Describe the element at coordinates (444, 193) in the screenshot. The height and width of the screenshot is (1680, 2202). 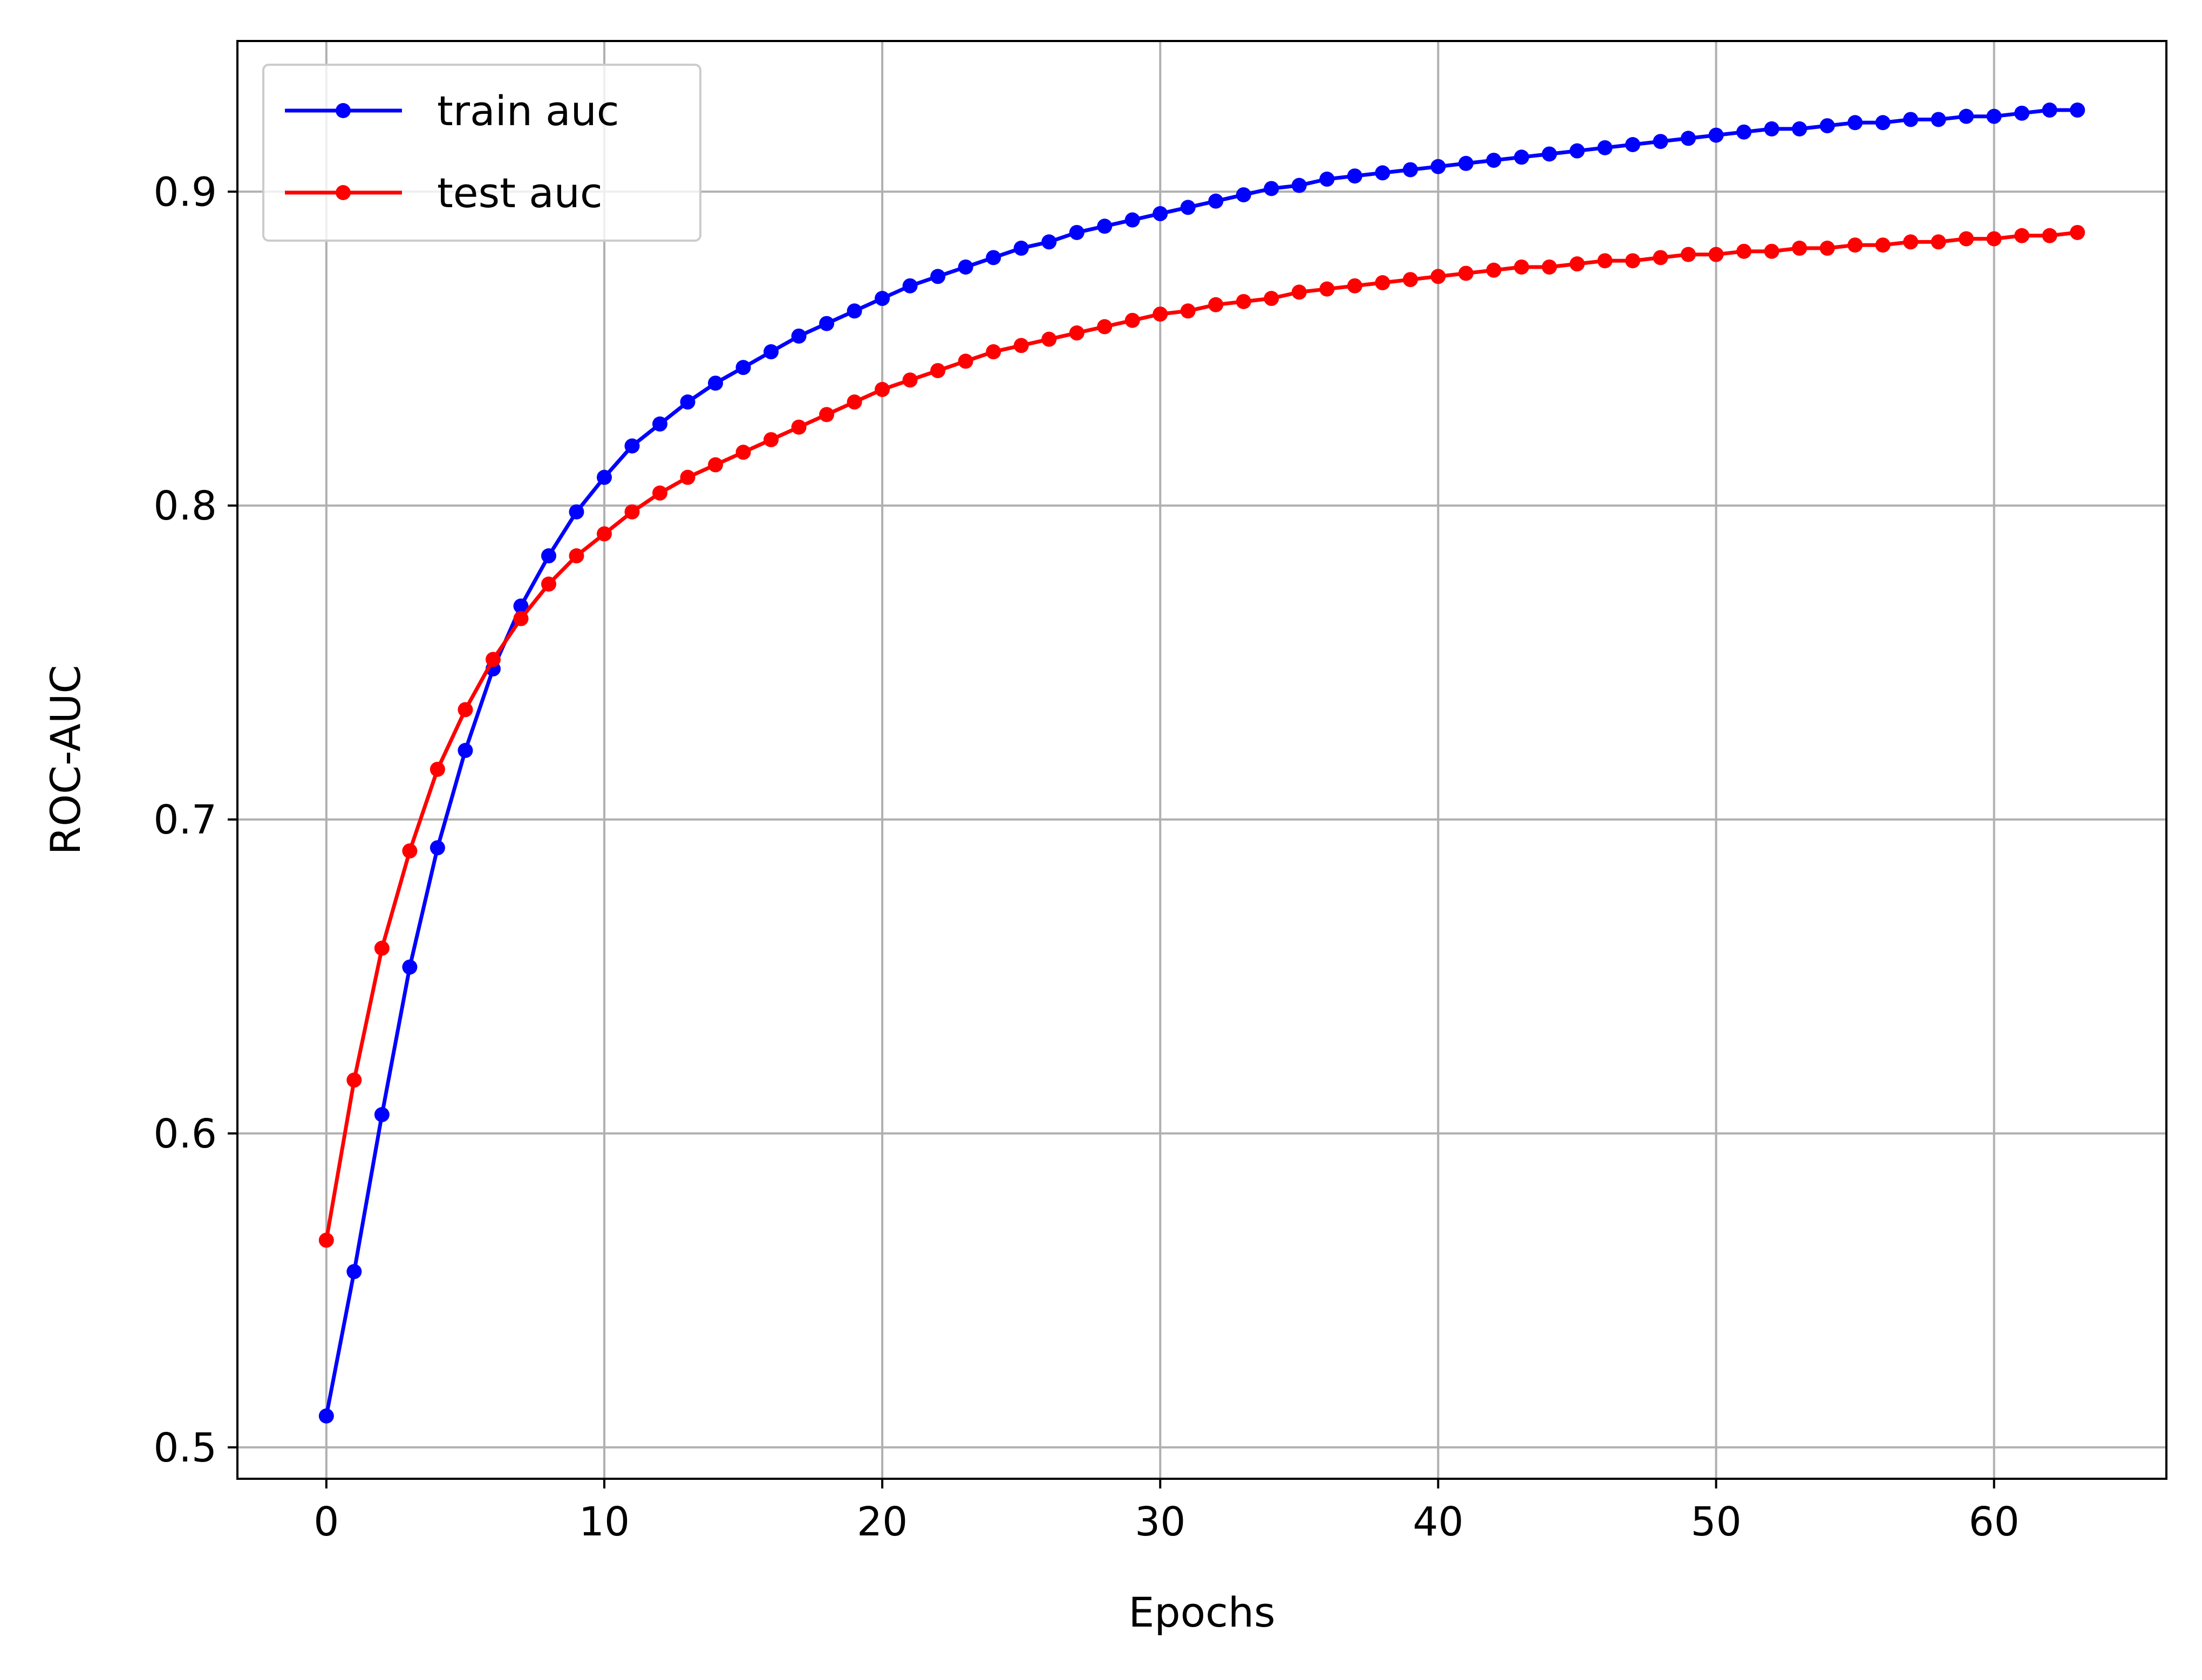
I see `legend-item-test-auc: test auc` at that location.